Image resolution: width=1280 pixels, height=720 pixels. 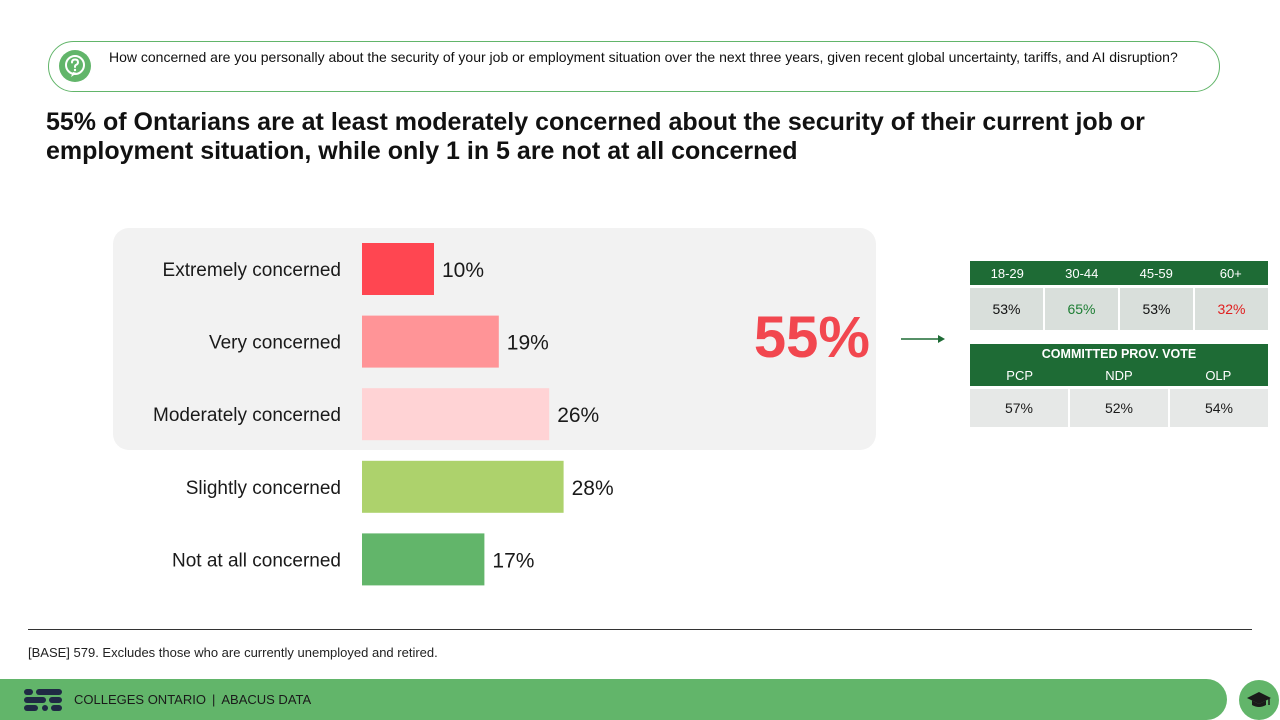 What do you see at coordinates (593, 488) in the screenshot?
I see `data-label: 28%` at bounding box center [593, 488].